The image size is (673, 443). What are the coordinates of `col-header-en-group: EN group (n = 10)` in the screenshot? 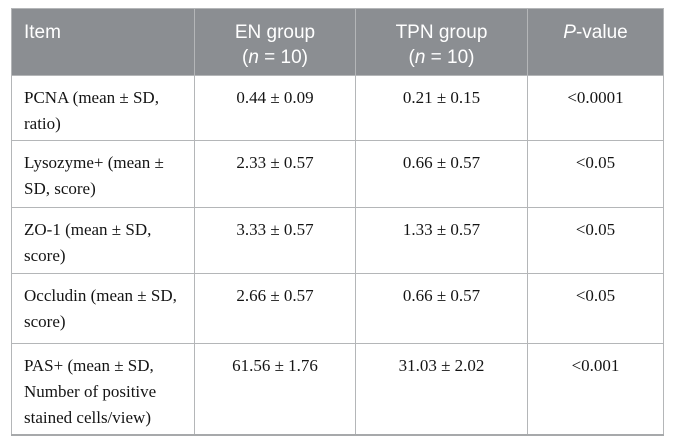 It's located at (275, 42).